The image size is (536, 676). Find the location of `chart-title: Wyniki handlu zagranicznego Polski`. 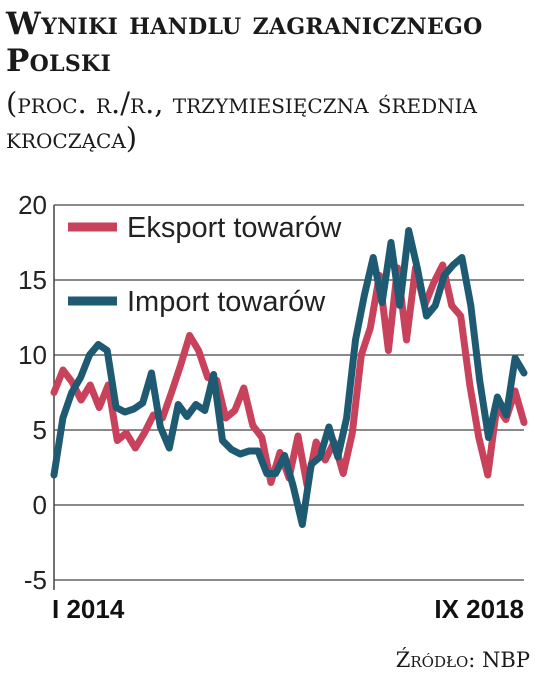

chart-title: Wyniki handlu zagranicznego Polski is located at coordinates (244, 42).